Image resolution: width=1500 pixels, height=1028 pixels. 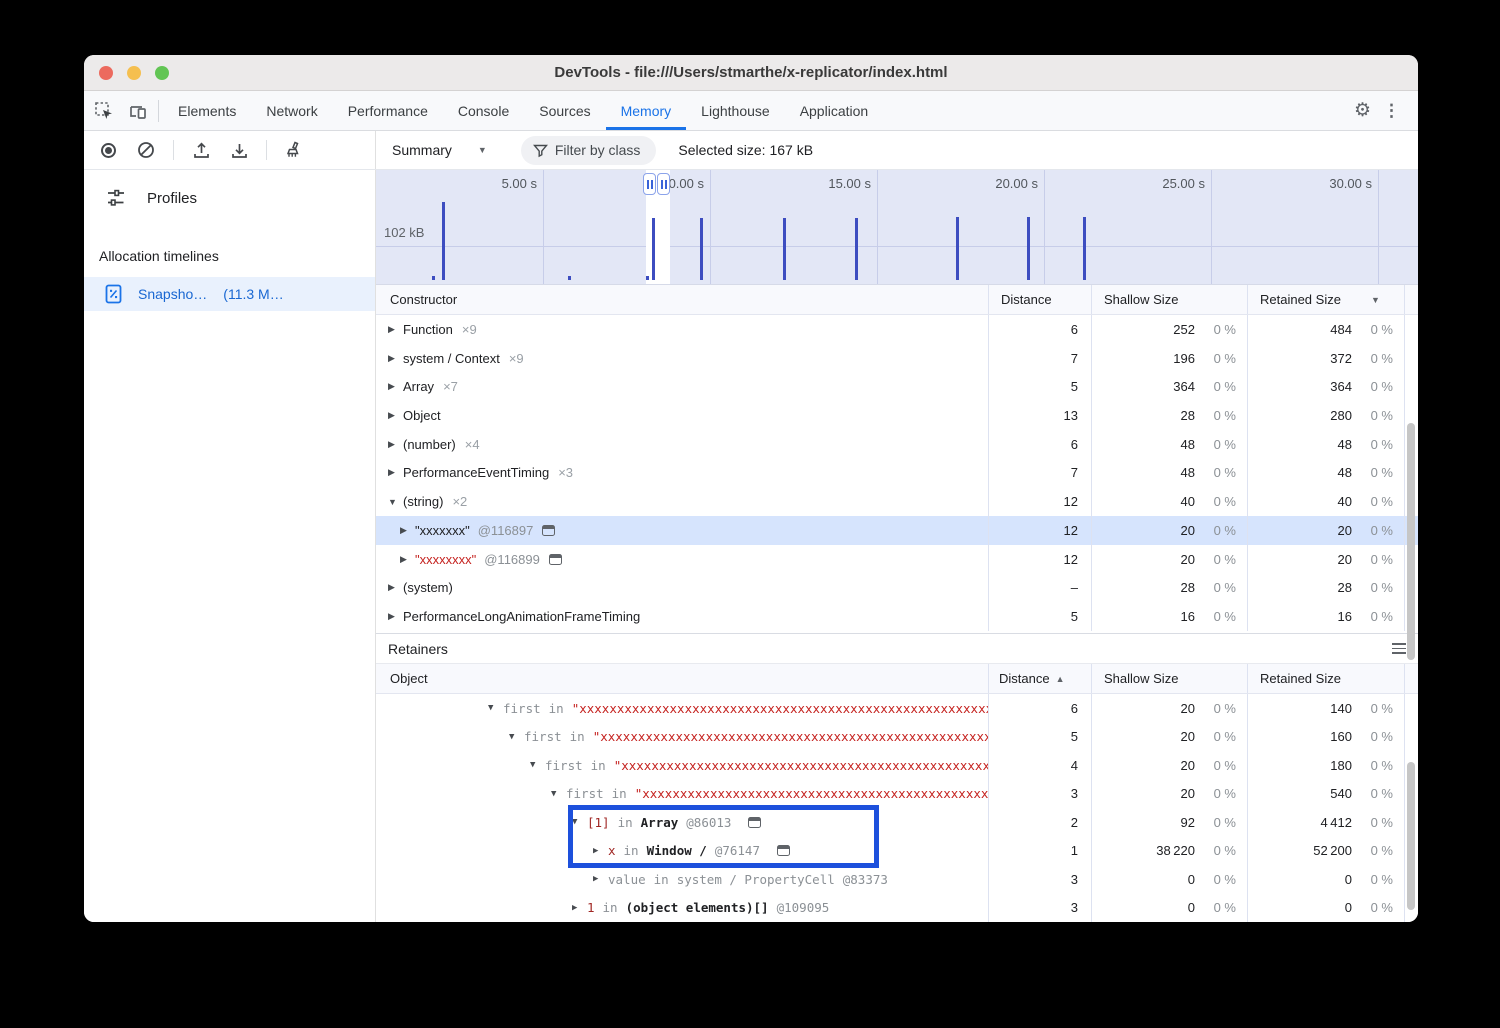 I want to click on allocation-bars, so click(x=897, y=227).